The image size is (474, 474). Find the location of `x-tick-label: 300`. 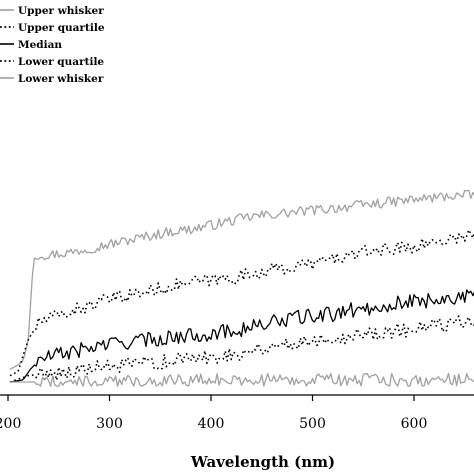

x-tick-label: 300 is located at coordinates (109, 424).